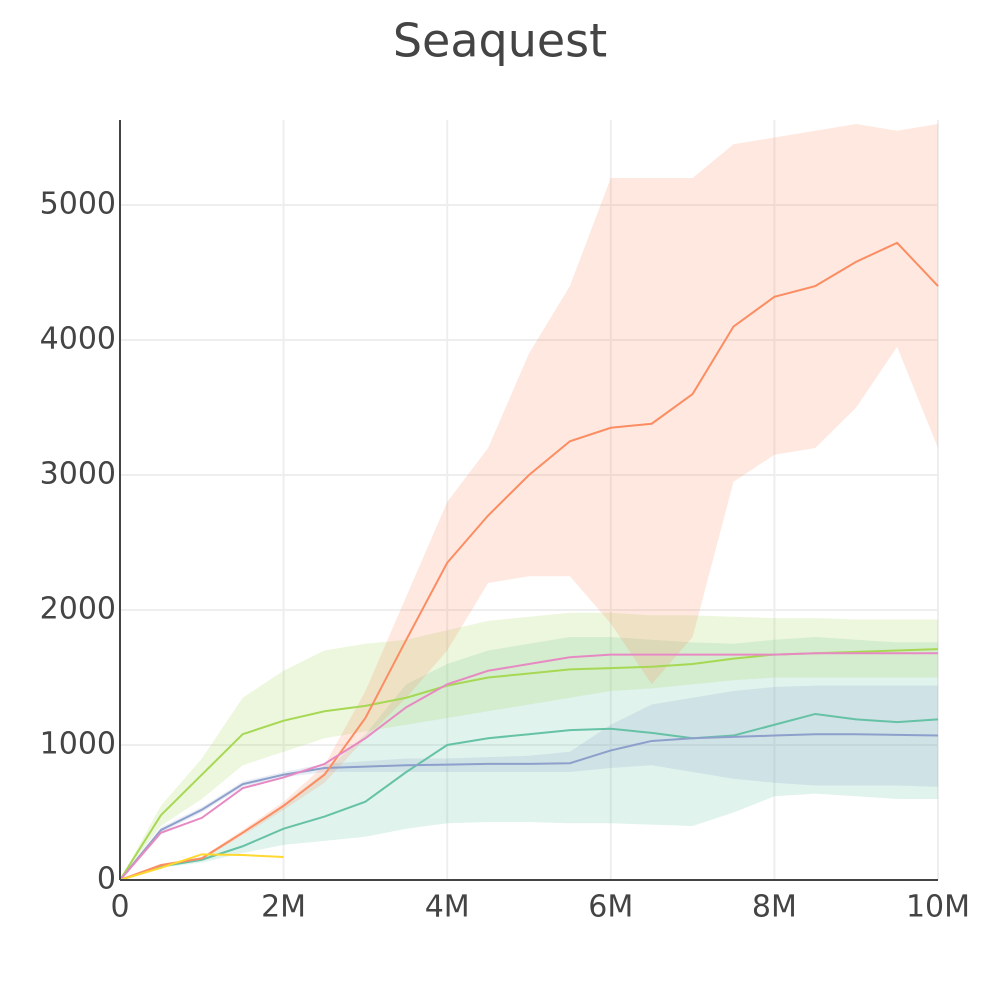 The image size is (1000, 1004). I want to click on x-tick-label: 8M, so click(774, 907).